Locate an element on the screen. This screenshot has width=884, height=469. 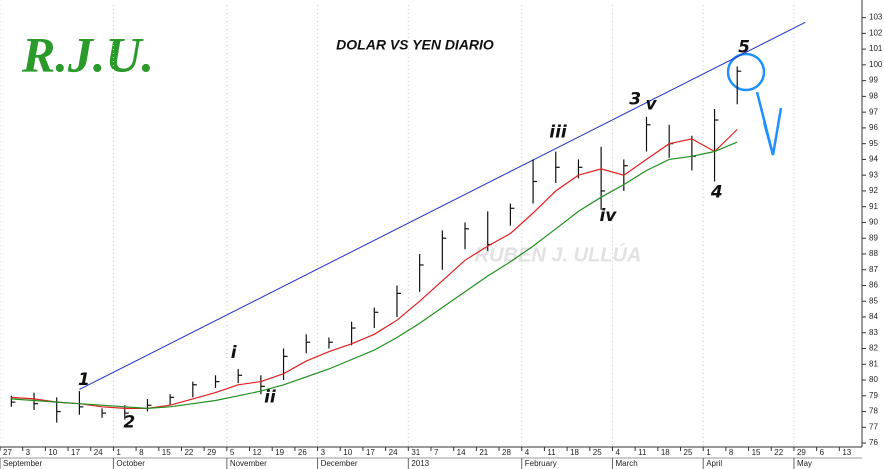
x-tick-label: 7 is located at coordinates (436, 452).